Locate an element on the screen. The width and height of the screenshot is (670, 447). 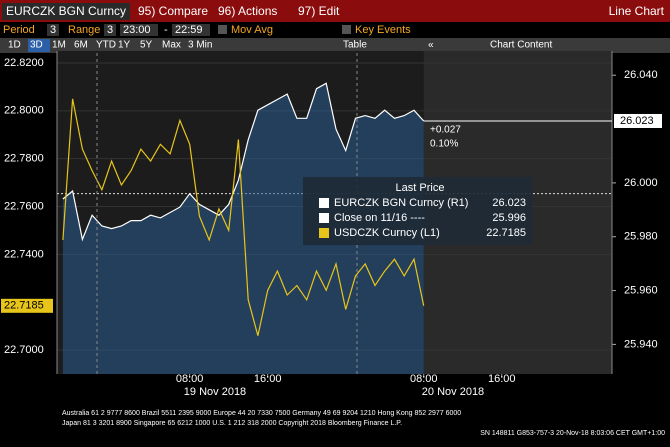
period-button: 1Y is located at coordinates (124, 45).